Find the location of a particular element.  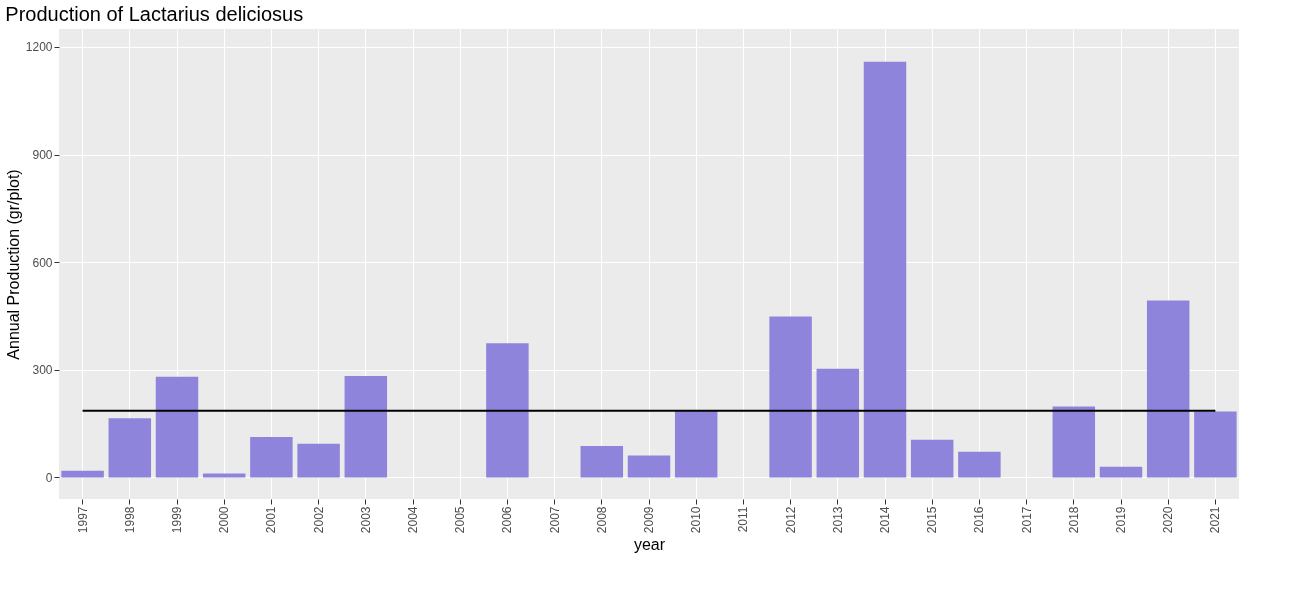

x-tick-label: 2016 is located at coordinates (979, 520).